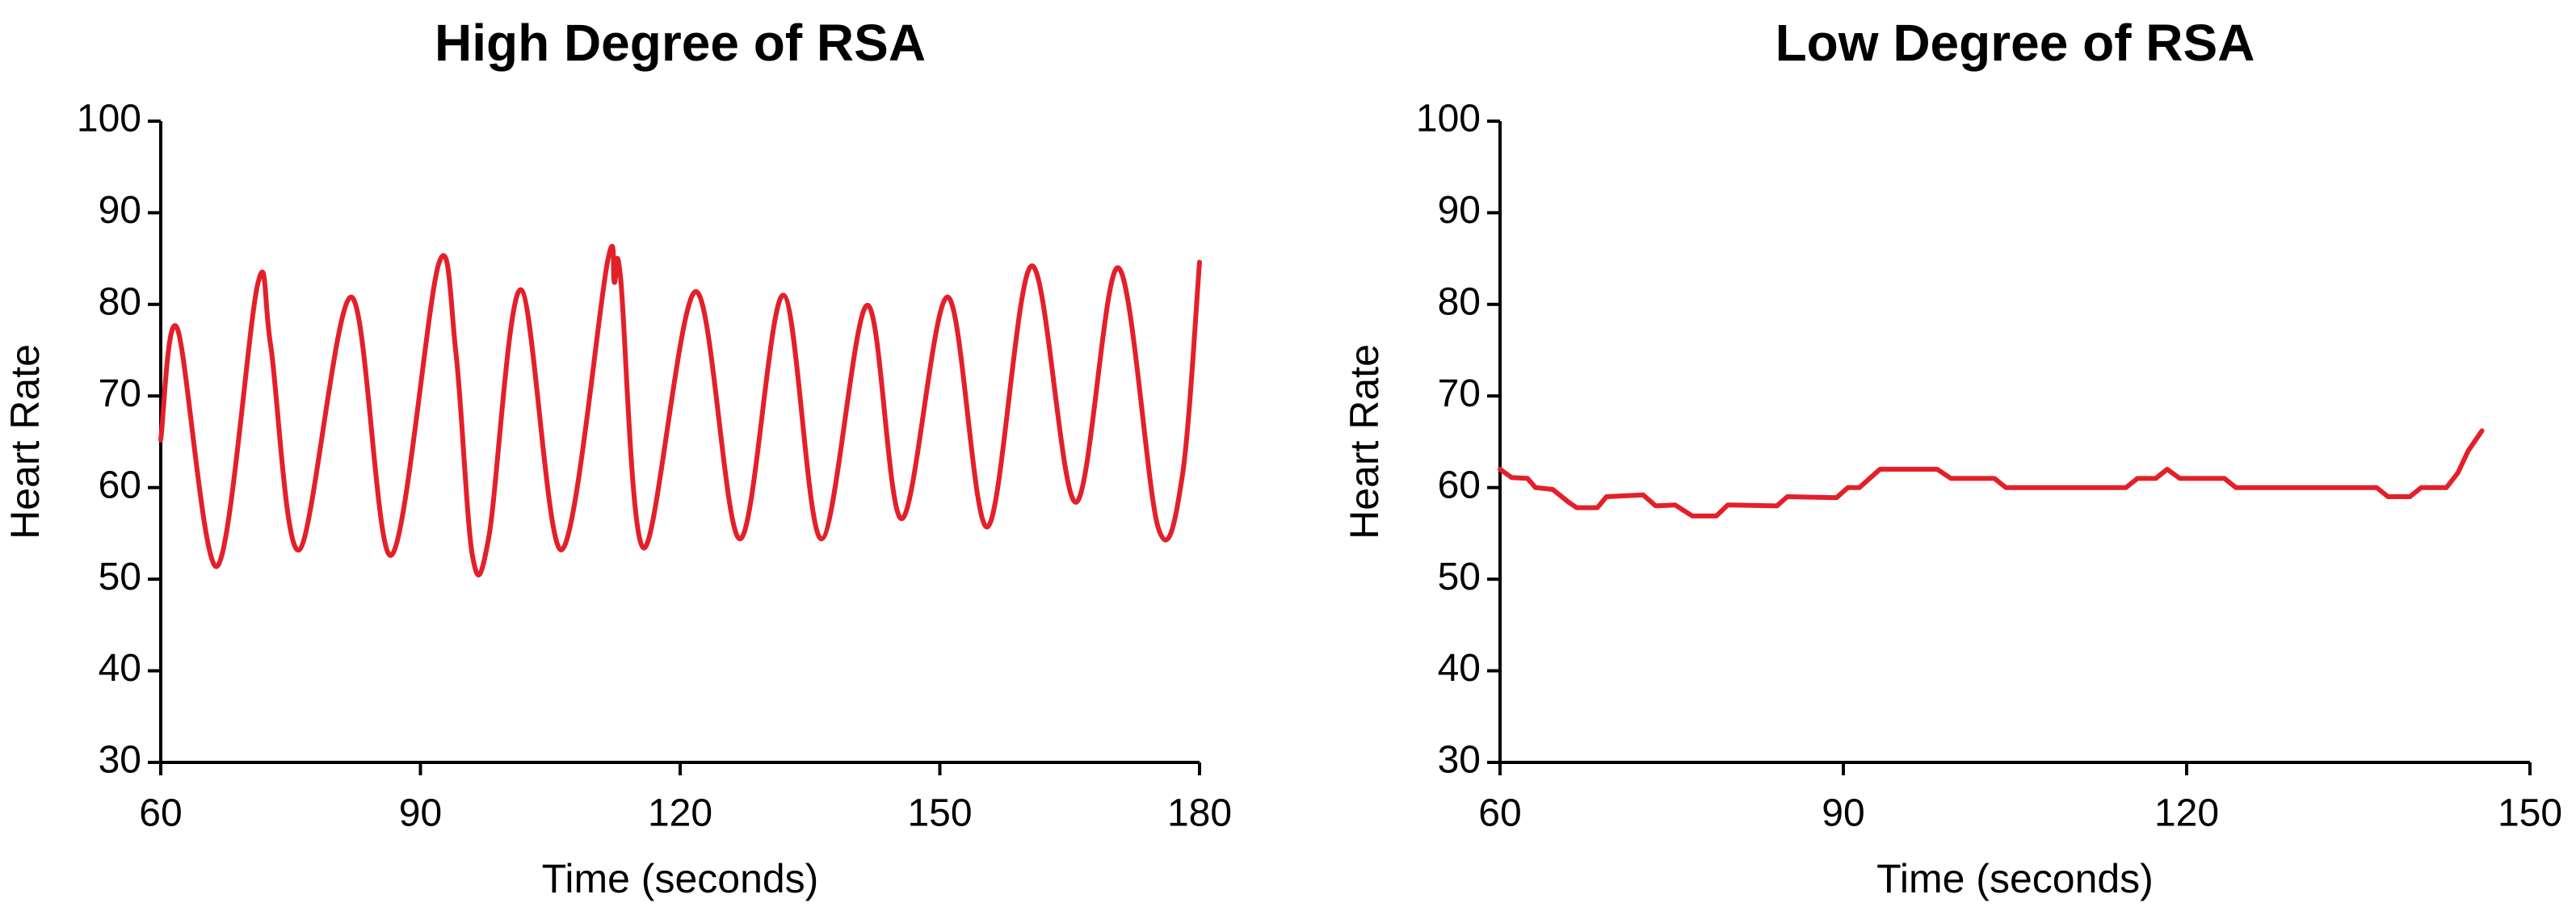  Describe the element at coordinates (1200, 813) in the screenshot. I see `x-tick-label: 180` at that location.